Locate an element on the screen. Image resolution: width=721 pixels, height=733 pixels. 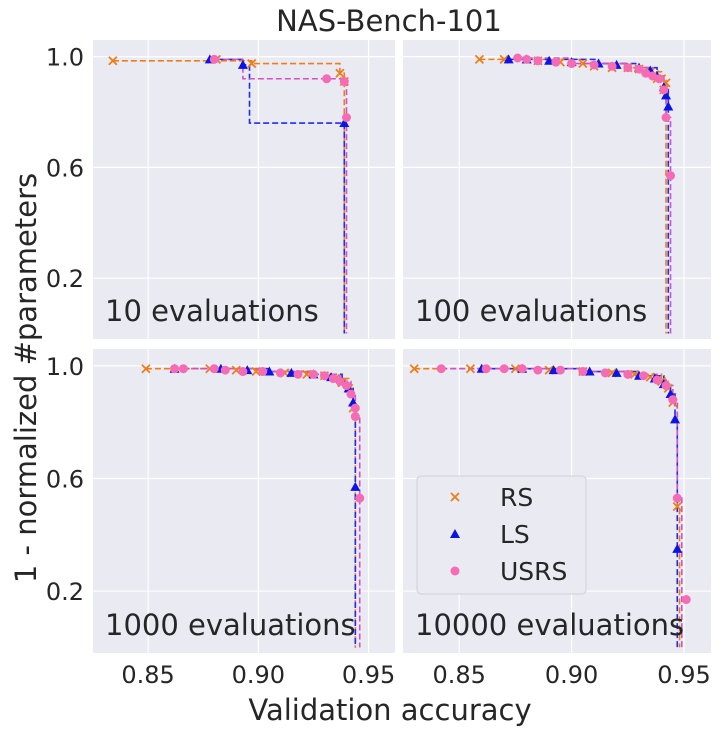
usrs-point-legend is located at coordinates (455, 571).